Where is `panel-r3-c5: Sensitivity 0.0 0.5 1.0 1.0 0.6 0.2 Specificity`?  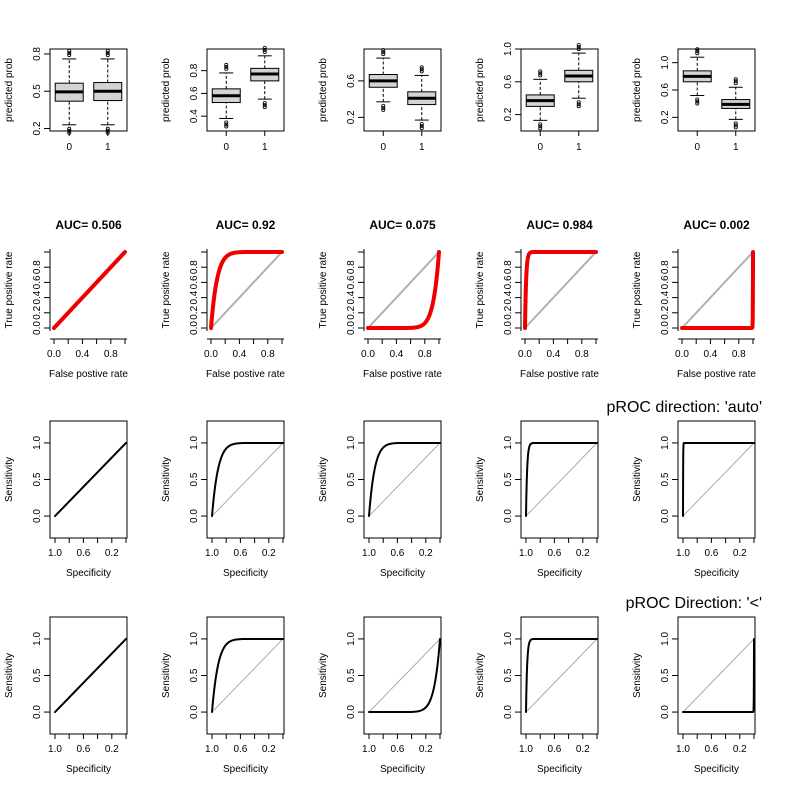
panel-r3-c5: Sensitivity 0.0 0.5 1.0 1.0 0.6 0.2 Specificity is located at coordinates (694, 499).